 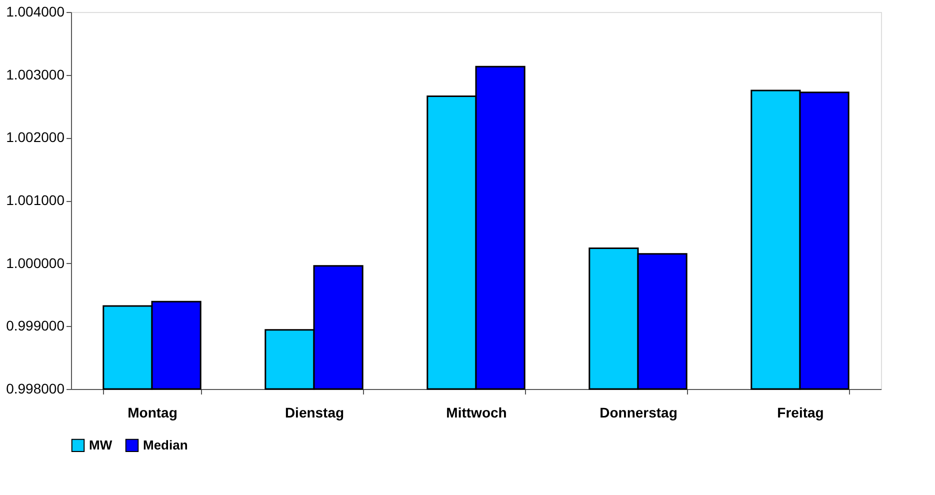 What do you see at coordinates (35, 137) in the screenshot?
I see `y-tick-label: 1.002000` at bounding box center [35, 137].